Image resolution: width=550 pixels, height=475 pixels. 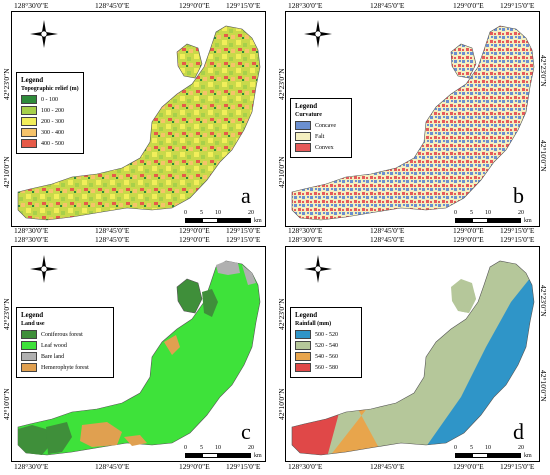 I want to click on legend-item-label: 400 - 500, so click(x=52, y=143).